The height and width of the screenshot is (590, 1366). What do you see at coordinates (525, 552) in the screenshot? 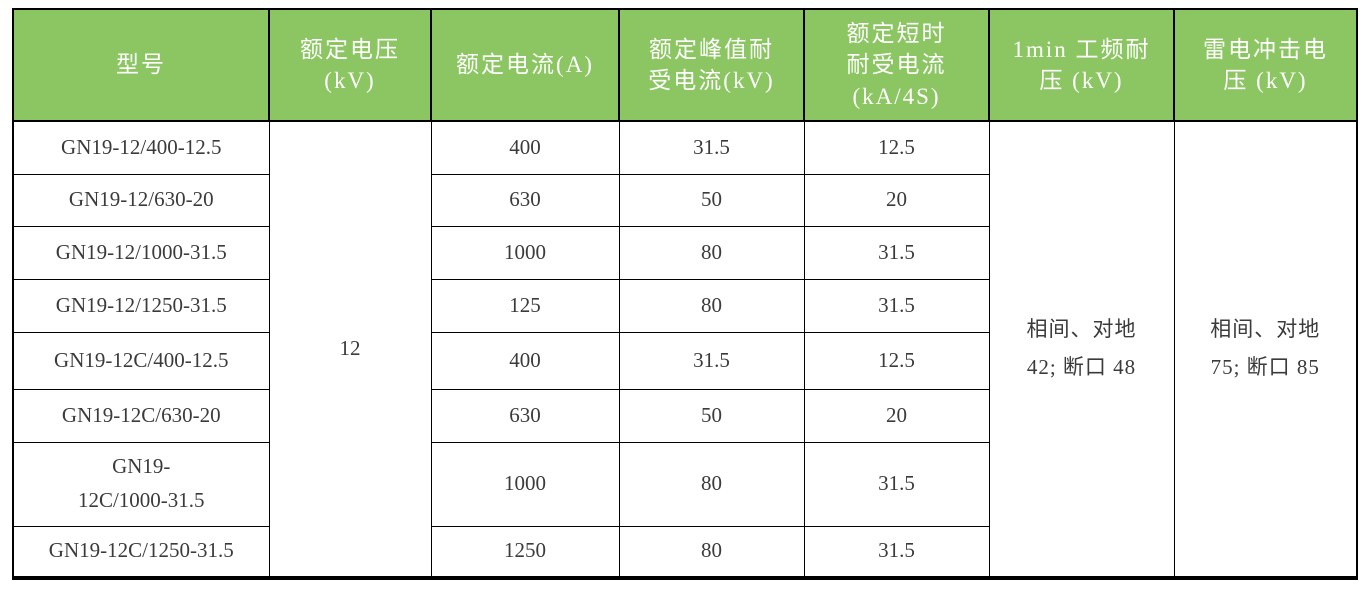
I see `cell-current: 1250` at bounding box center [525, 552].